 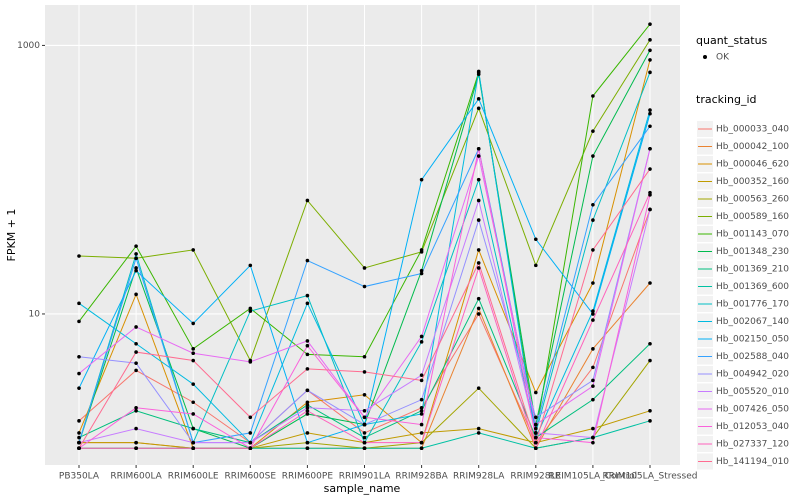 What do you see at coordinates (752, 252) in the screenshot?
I see `legend-label: Hb_001348_230` at bounding box center [752, 252].